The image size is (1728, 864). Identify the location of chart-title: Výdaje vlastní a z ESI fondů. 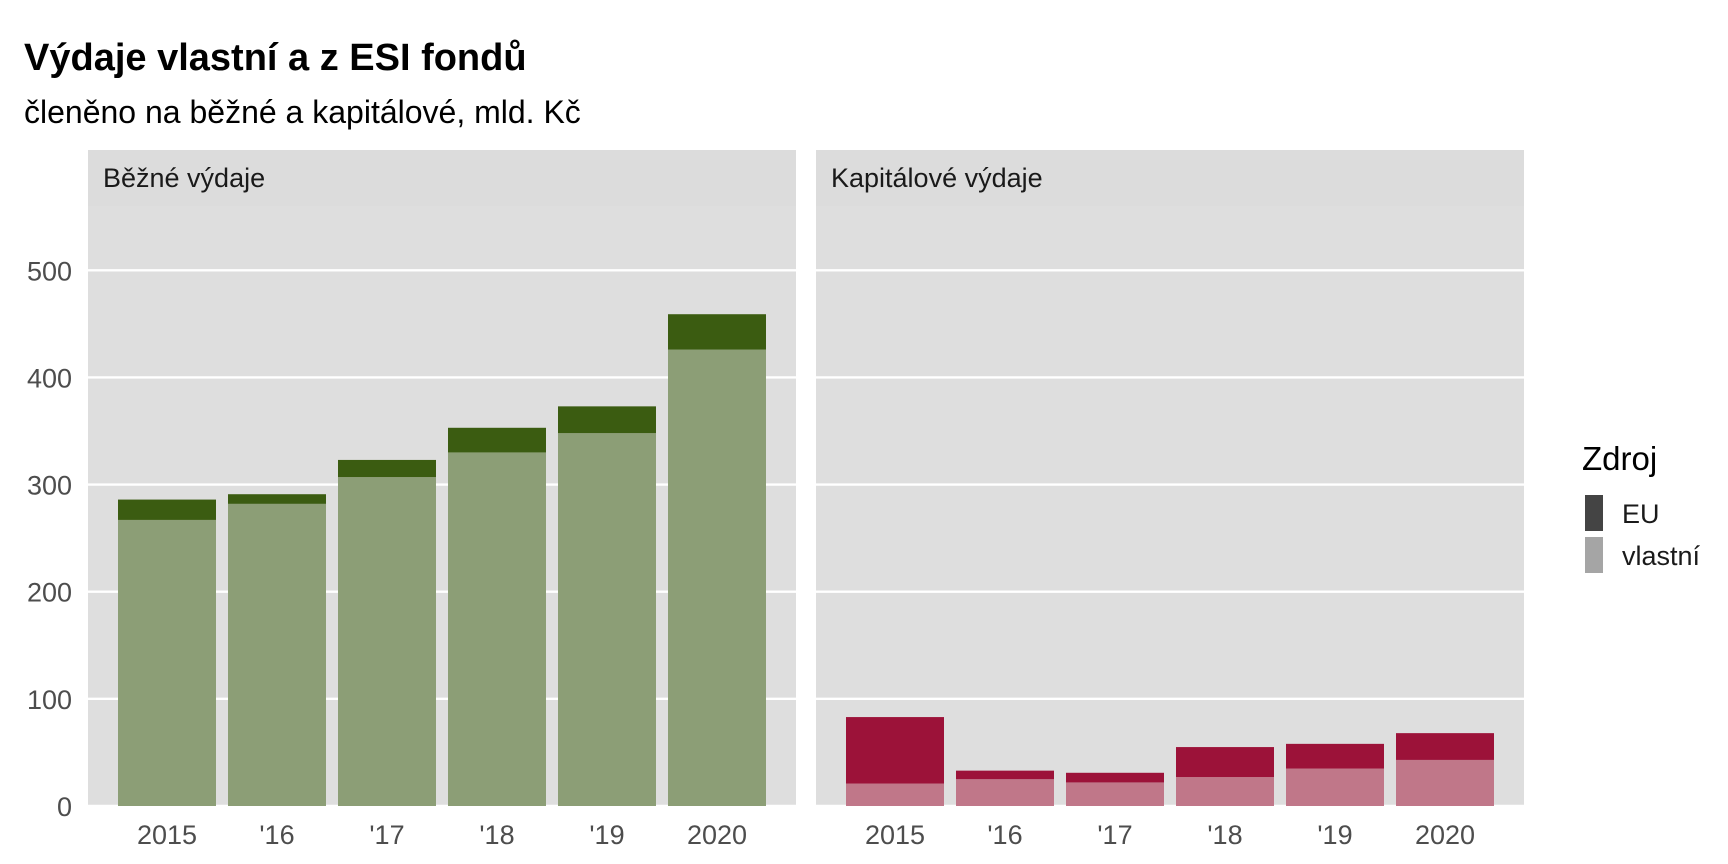
(275, 58).